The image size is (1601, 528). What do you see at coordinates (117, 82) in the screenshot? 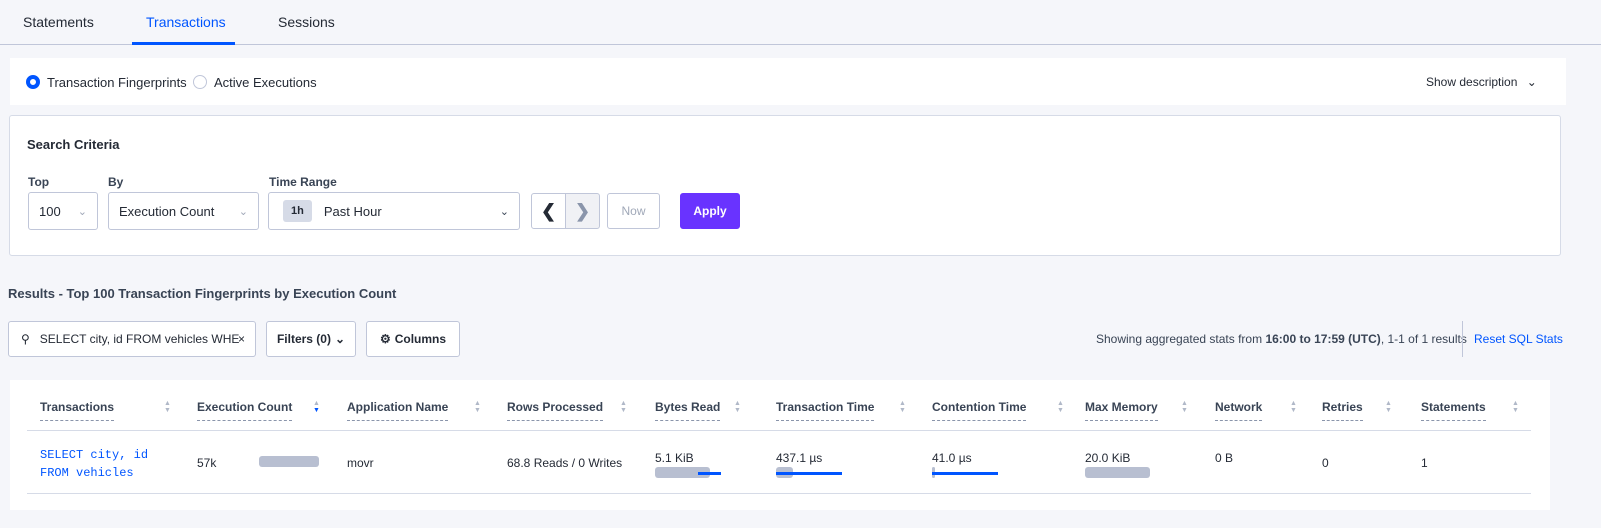
I see `radio-label: Transaction Fingerprints` at bounding box center [117, 82].